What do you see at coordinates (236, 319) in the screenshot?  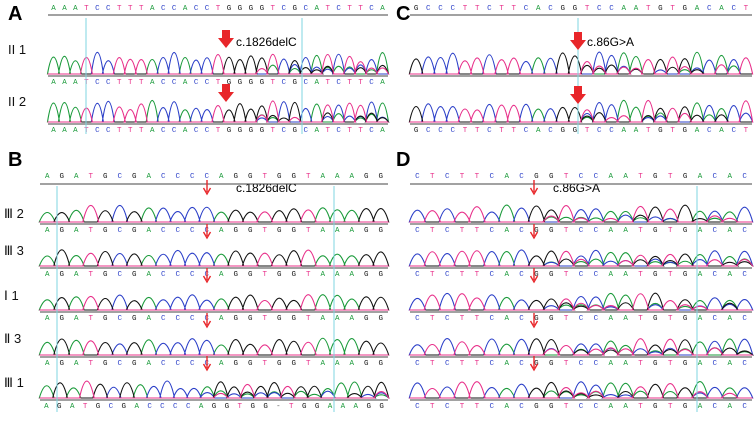 I see `panel-b-row3-base: G` at bounding box center [236, 319].